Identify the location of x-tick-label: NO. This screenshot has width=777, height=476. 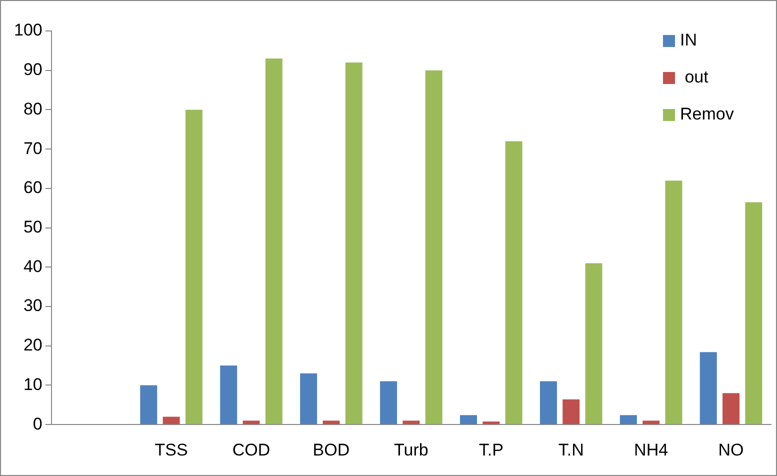
(731, 450).